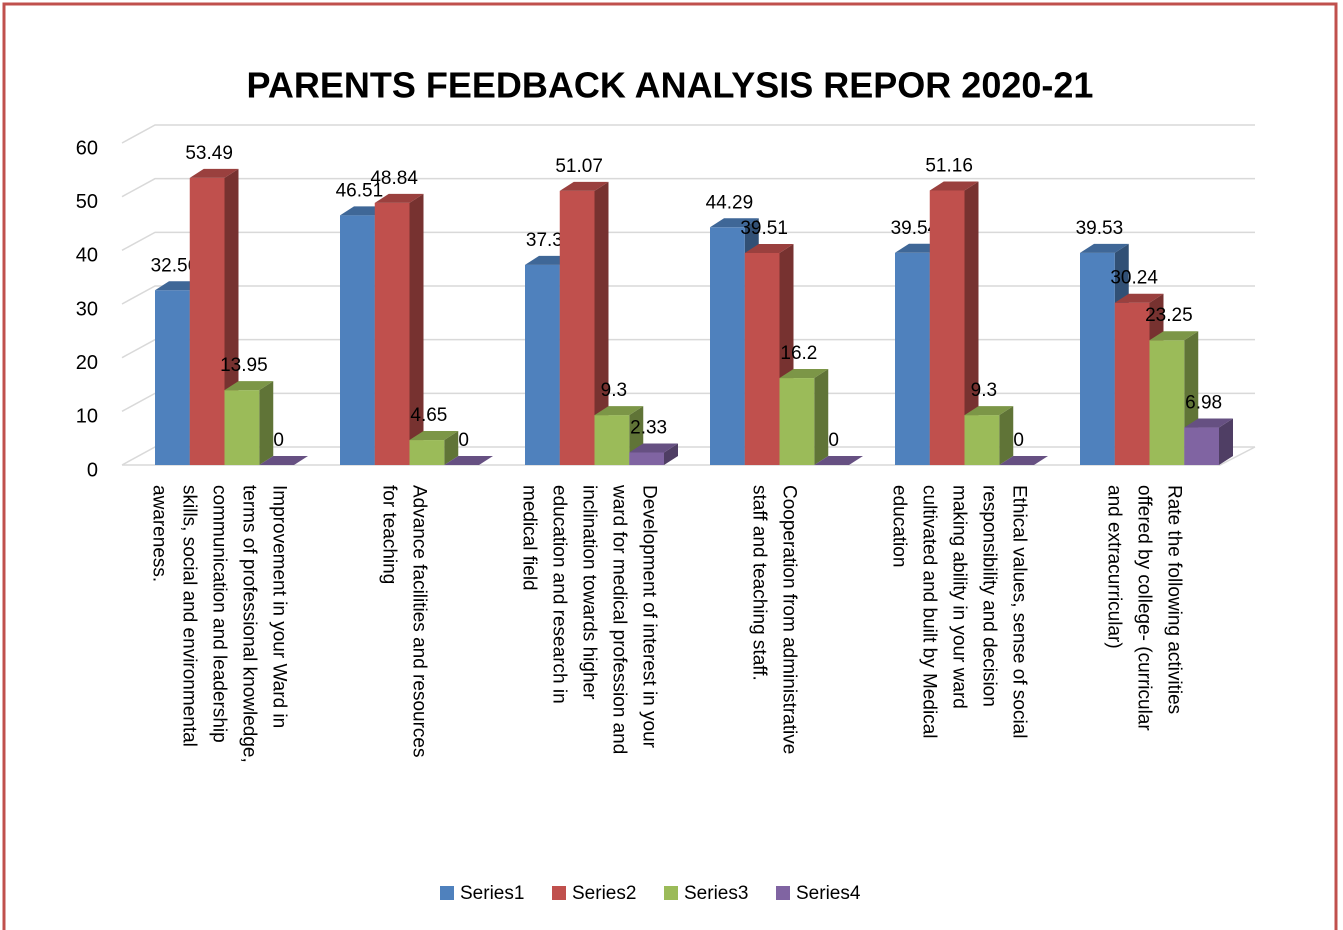 The image size is (1343, 930). I want to click on value-label: 48.84, so click(394, 178).